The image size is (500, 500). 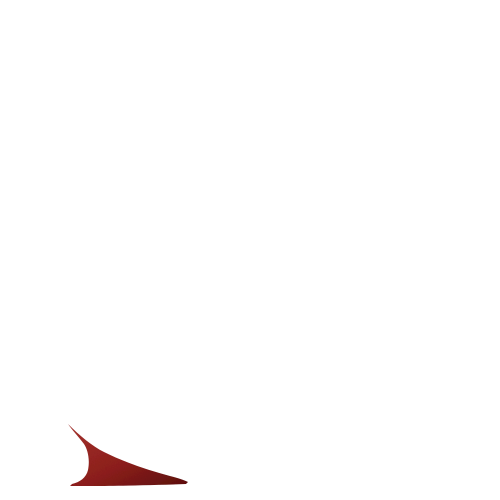 I want to click on fin-body, so click(x=128, y=455).